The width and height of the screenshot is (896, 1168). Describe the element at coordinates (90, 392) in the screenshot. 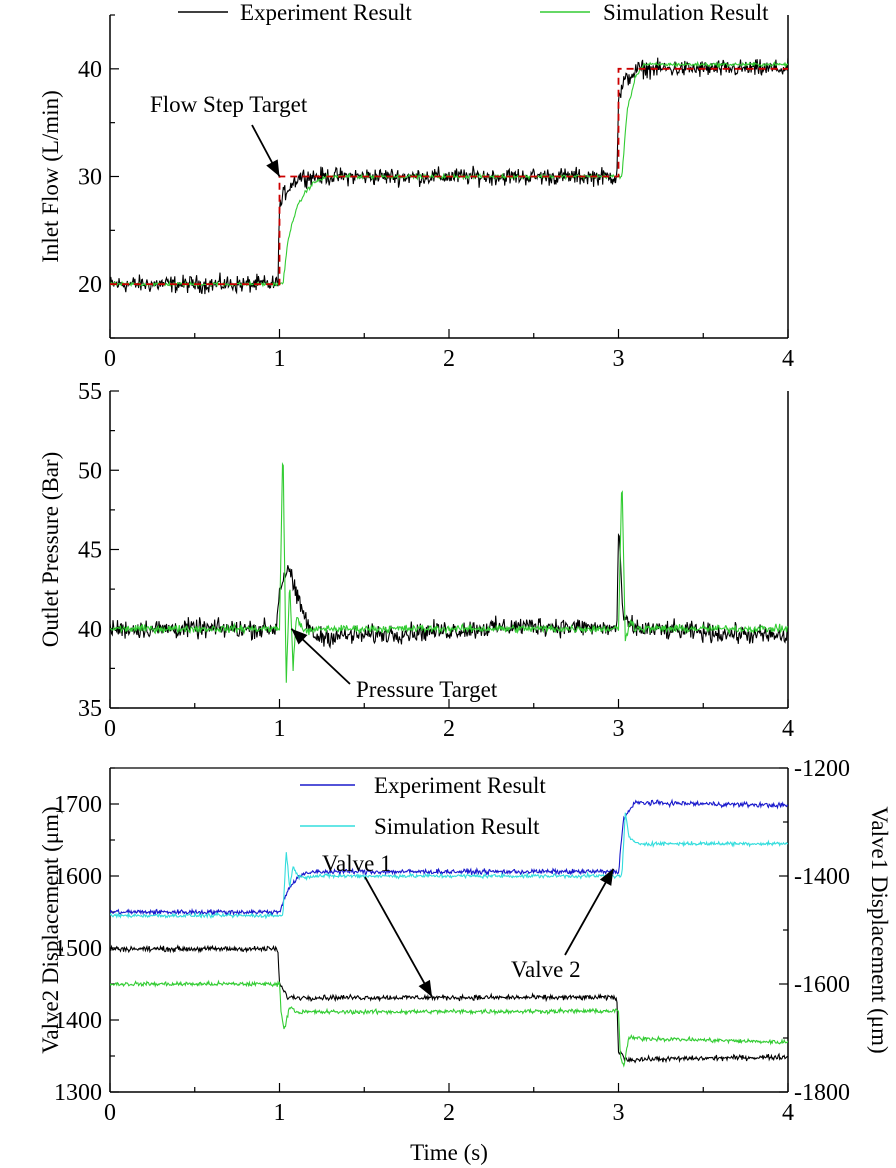

I see `y-tick-label: 55` at that location.